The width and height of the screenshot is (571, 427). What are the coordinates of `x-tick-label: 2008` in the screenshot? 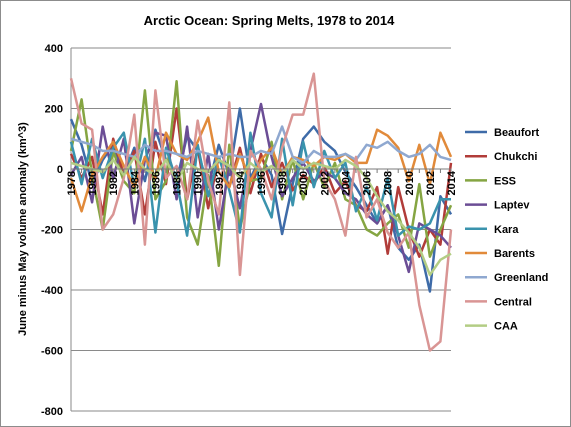 It's located at (389, 183).